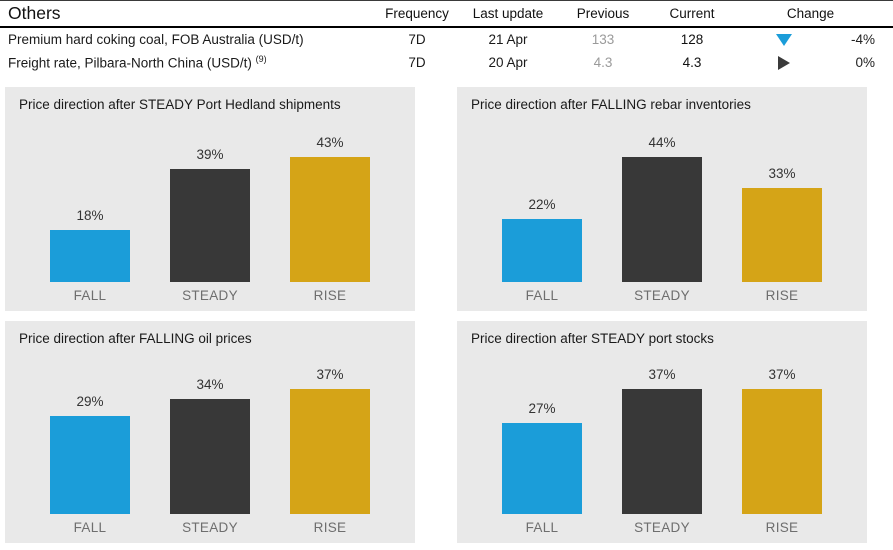 The image size is (893, 550). Describe the element at coordinates (508, 13) in the screenshot. I see `col-header-last-update: Last update` at that location.